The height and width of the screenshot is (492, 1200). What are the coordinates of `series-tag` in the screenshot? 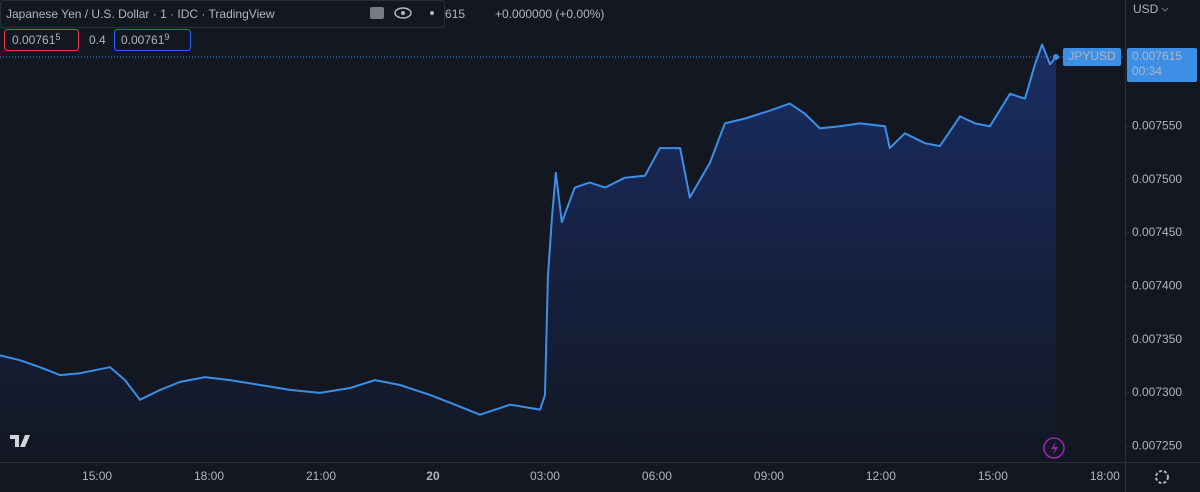 It's located at (1092, 57).